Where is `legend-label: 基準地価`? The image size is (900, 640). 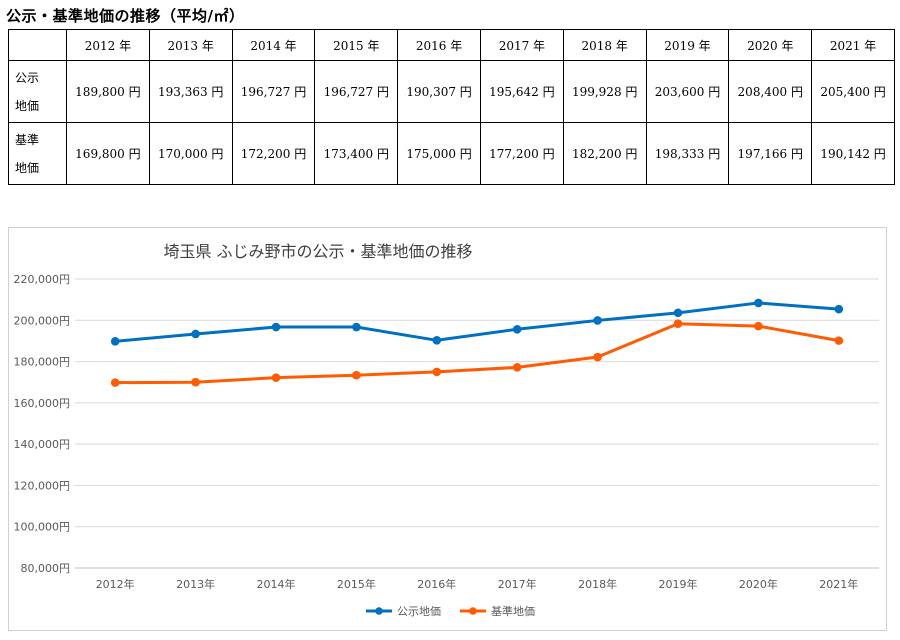 legend-label: 基準地価 is located at coordinates (513, 611).